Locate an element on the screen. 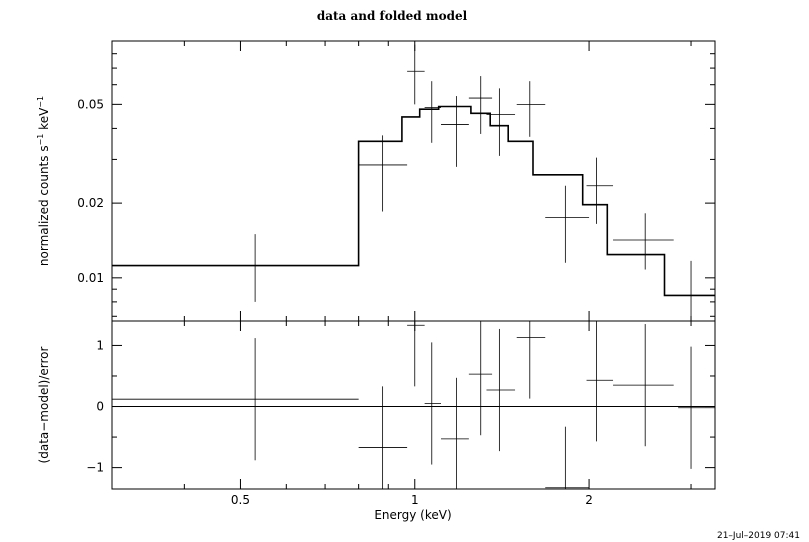 The image size is (809, 542). ylabel-part-1: normalized counts s is located at coordinates (44, 205).